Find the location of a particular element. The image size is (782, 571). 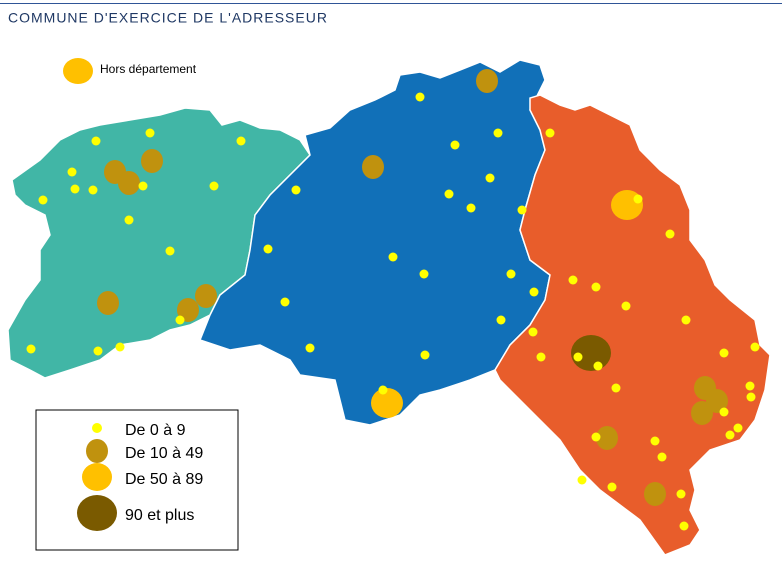

legend-box is located at coordinates (137, 480).